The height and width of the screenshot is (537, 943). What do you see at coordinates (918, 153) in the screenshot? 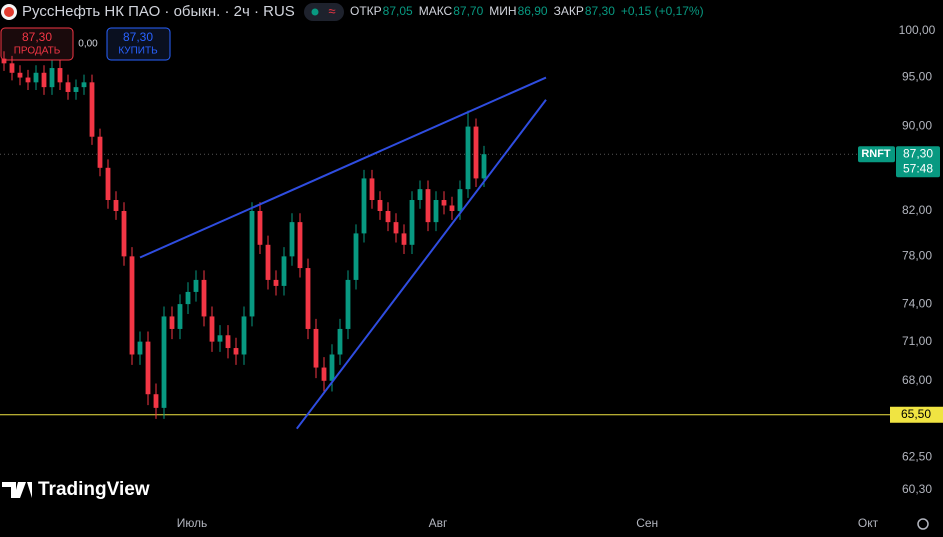
I see `last-price-label: 87,30` at bounding box center [918, 153].